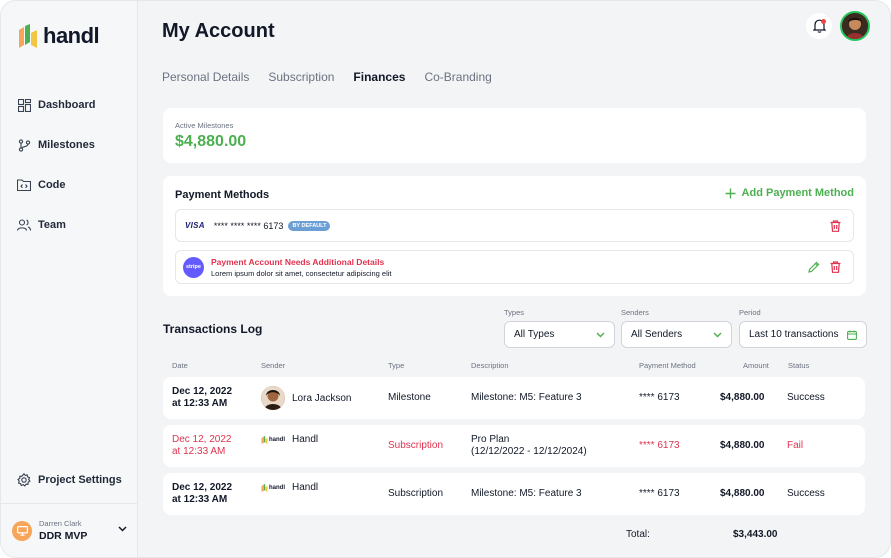 This screenshot has height=558, width=891. I want to click on senders-select: All Senders, so click(676, 334).